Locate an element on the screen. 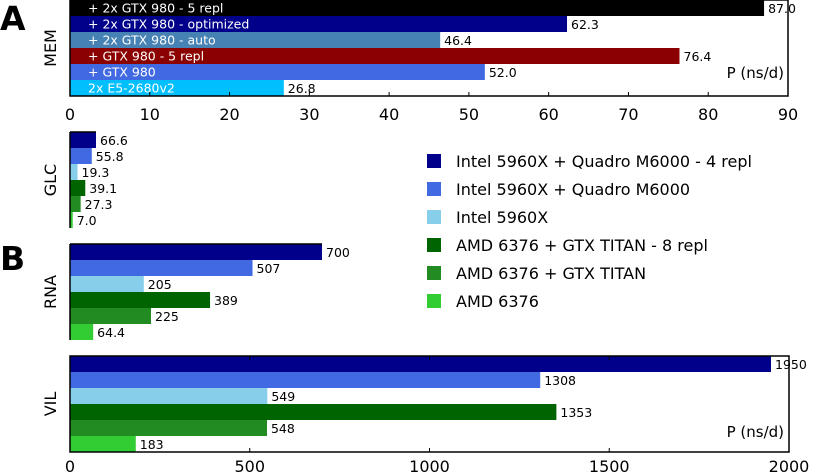 The width and height of the screenshot is (831, 473). legend-item-label: Intel 5960X + Quadro M6000 is located at coordinates (573, 189).